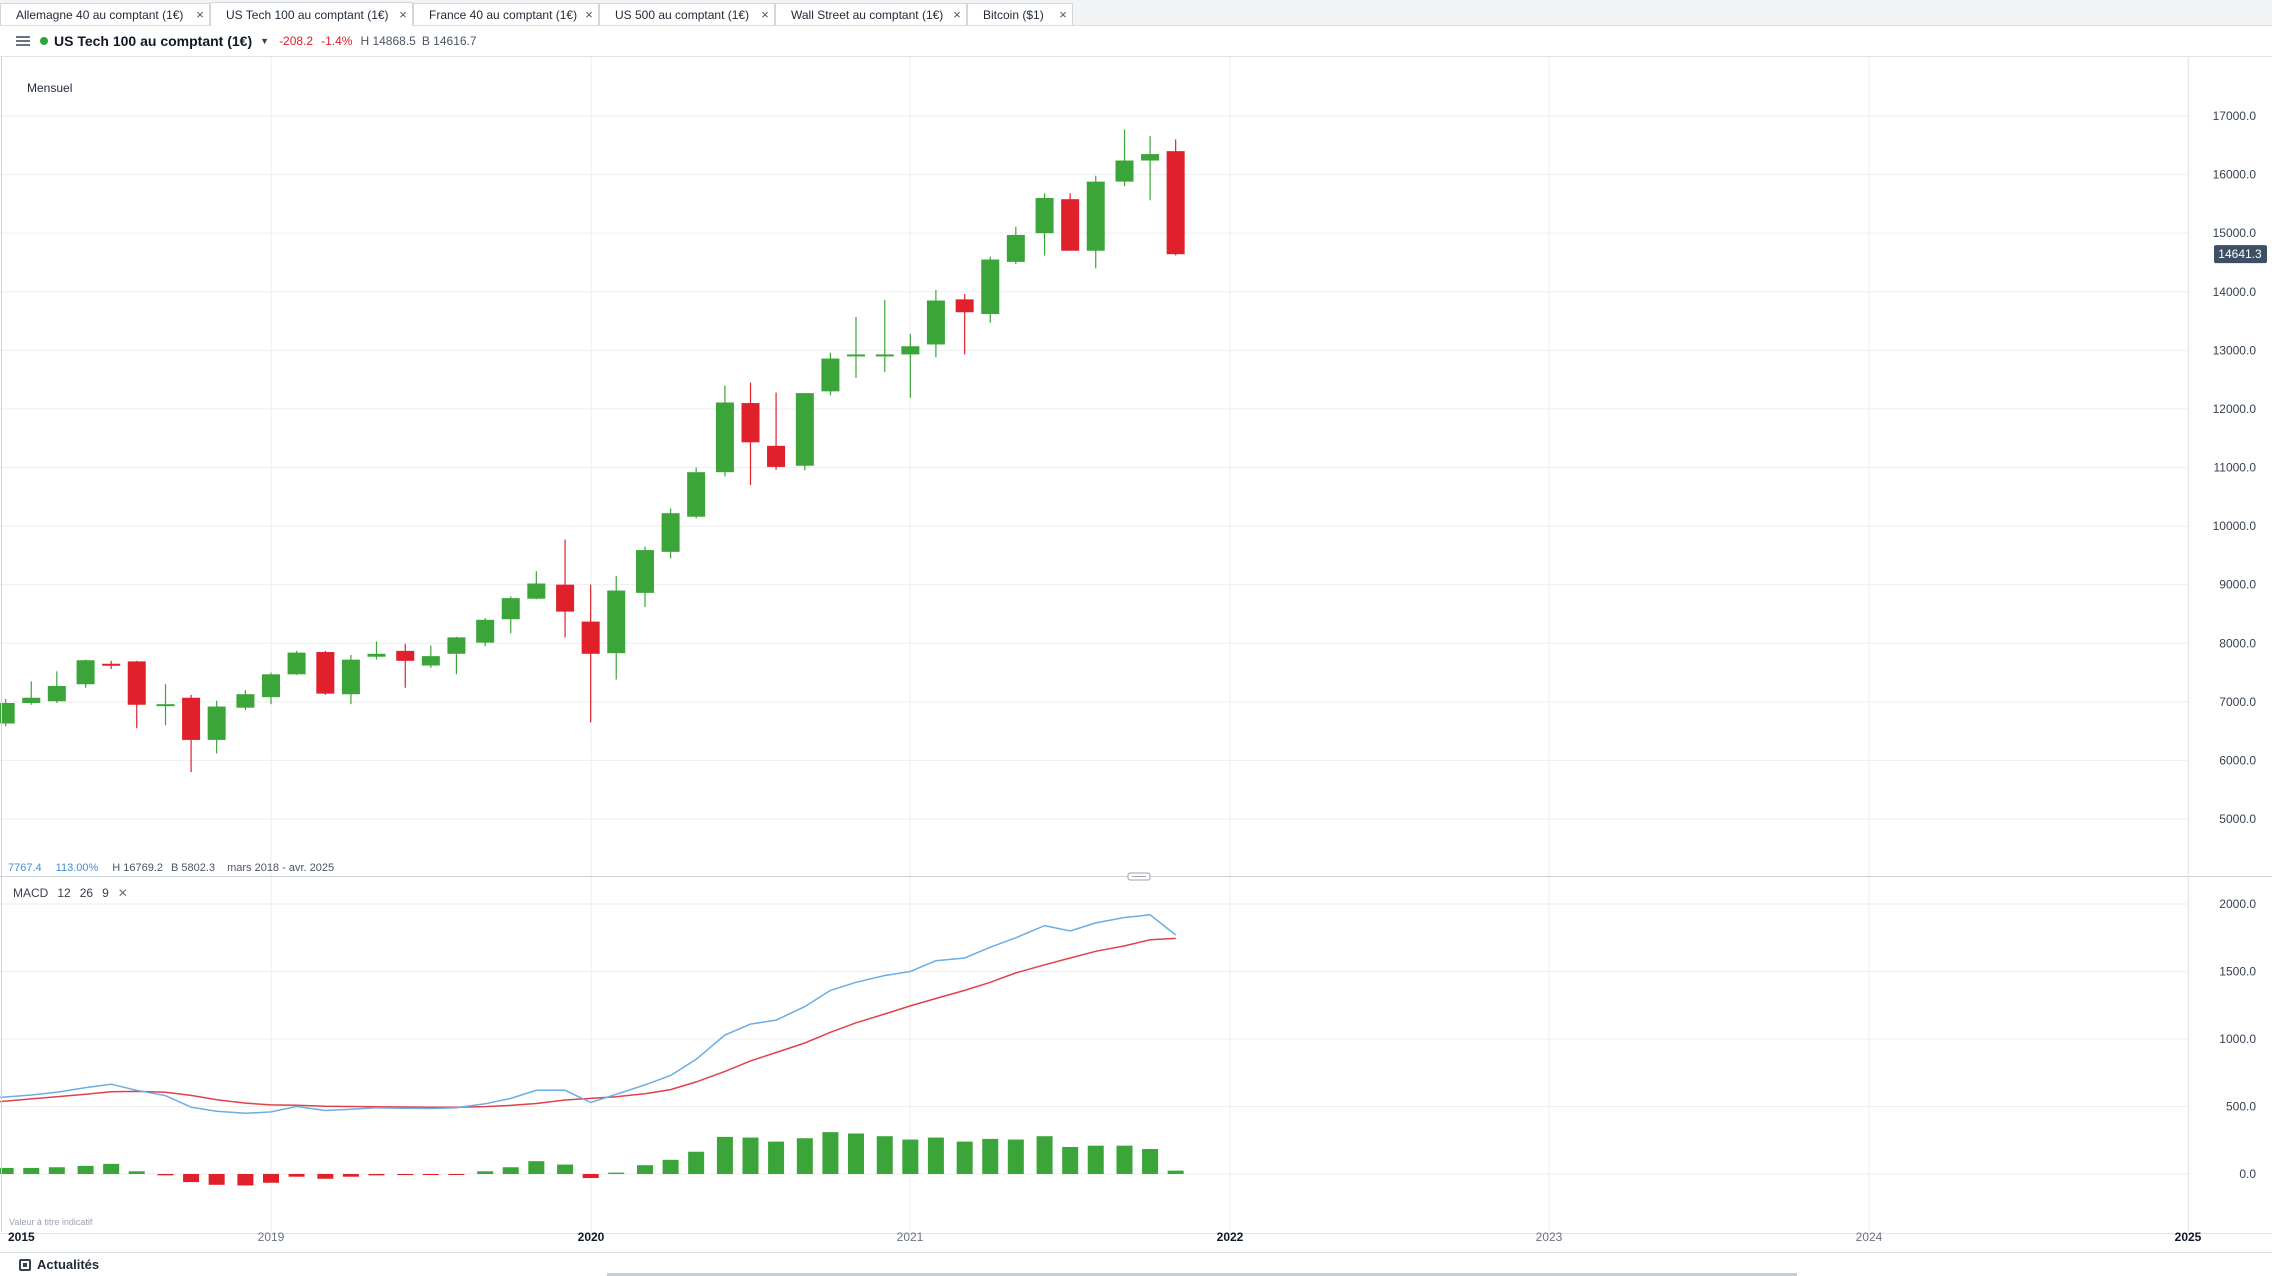 The height and width of the screenshot is (1276, 2272). I want to click on news-bar: Actualités, so click(1136, 1264).